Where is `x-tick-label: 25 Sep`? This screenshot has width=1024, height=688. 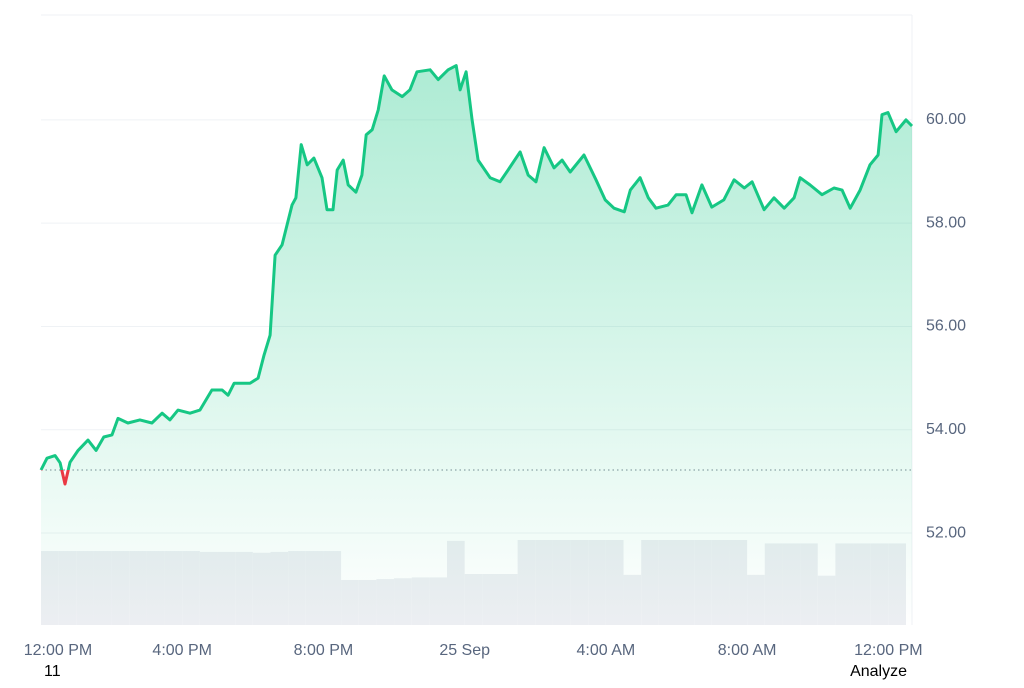
x-tick-label: 25 Sep is located at coordinates (464, 650).